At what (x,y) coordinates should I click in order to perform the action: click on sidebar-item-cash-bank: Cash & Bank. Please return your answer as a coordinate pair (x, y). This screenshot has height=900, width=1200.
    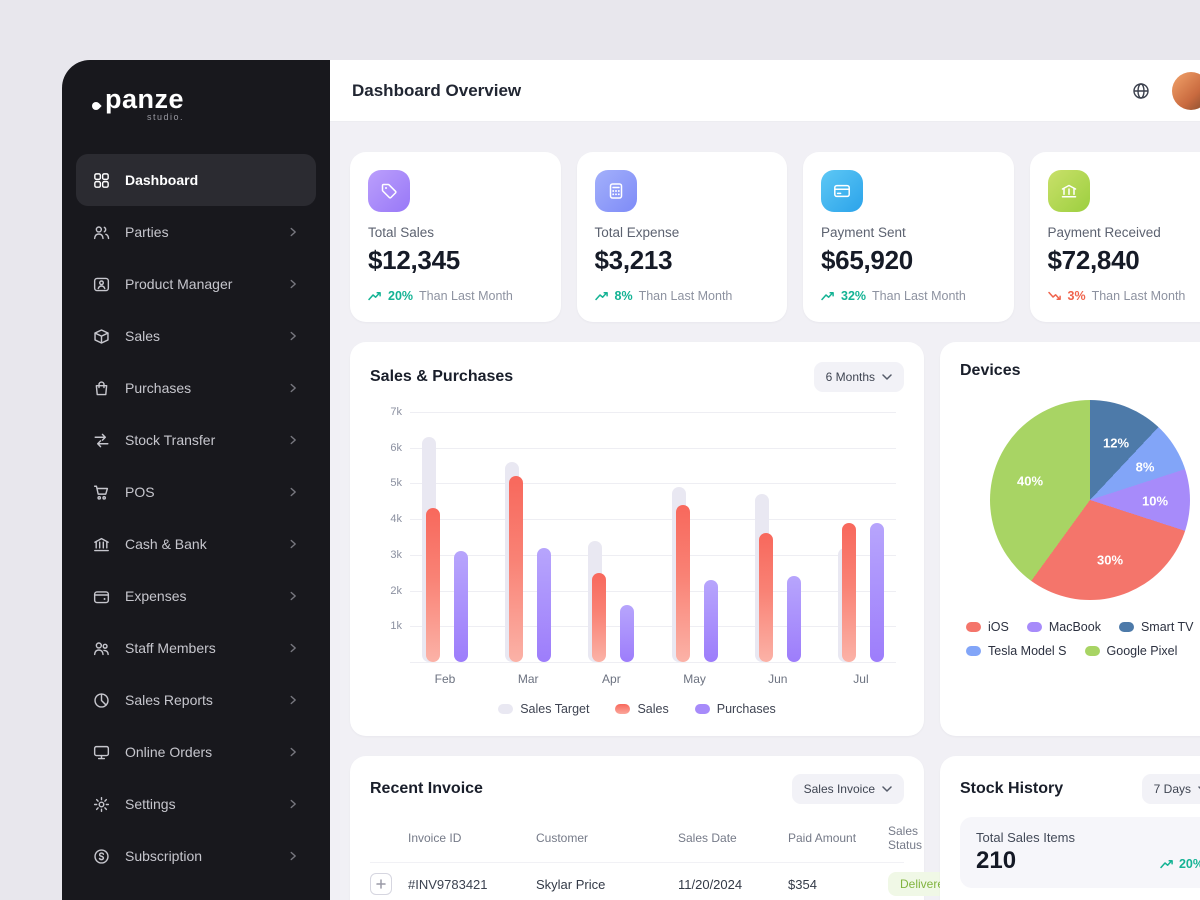
    Looking at the image, I should click on (196, 544).